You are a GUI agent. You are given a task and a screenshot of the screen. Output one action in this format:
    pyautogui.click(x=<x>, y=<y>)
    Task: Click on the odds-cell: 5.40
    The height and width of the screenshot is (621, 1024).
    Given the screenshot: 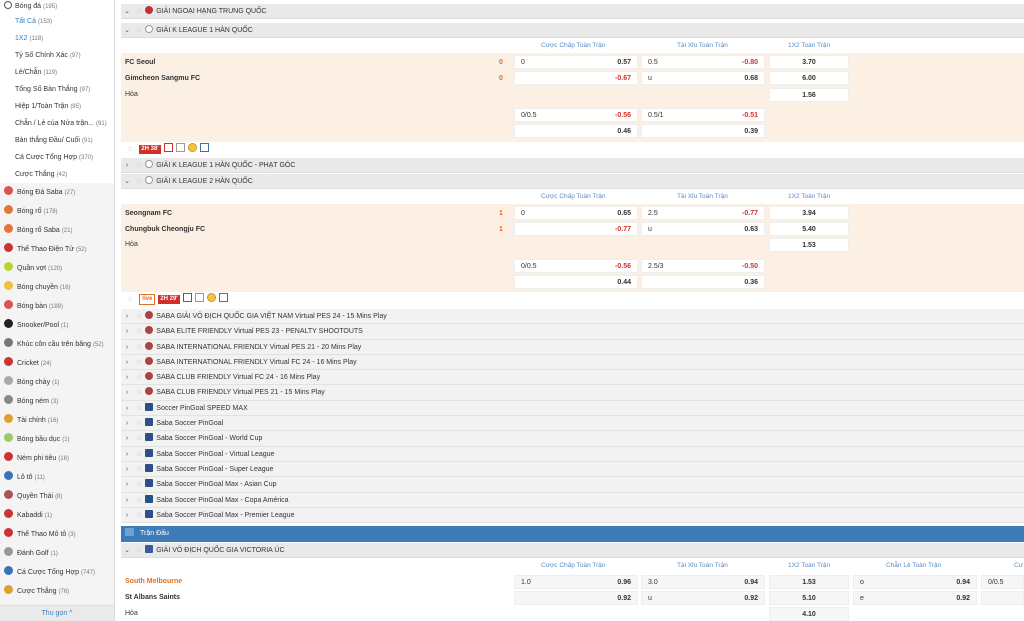 What is the action you would take?
    pyautogui.click(x=809, y=229)
    